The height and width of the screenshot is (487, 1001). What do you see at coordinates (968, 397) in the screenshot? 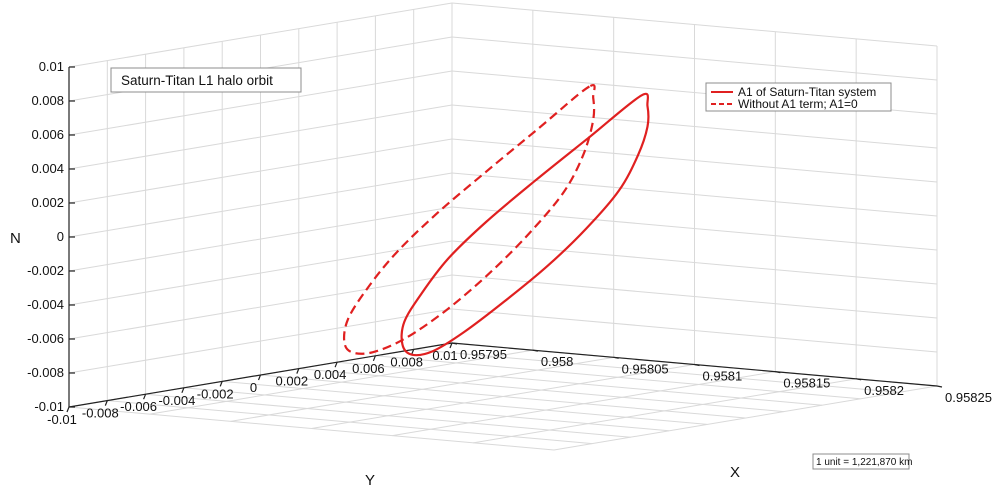
I see `x-tick-label: 0.95825` at bounding box center [968, 397].